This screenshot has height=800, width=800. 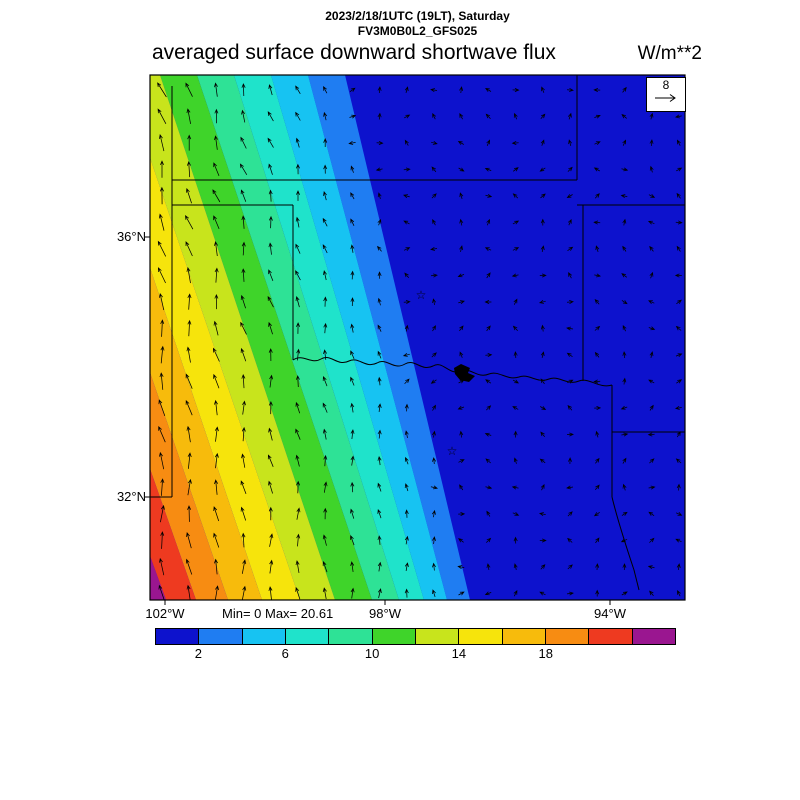 What do you see at coordinates (372, 653) in the screenshot?
I see `colorbar-tick-label: 10` at bounding box center [372, 653].